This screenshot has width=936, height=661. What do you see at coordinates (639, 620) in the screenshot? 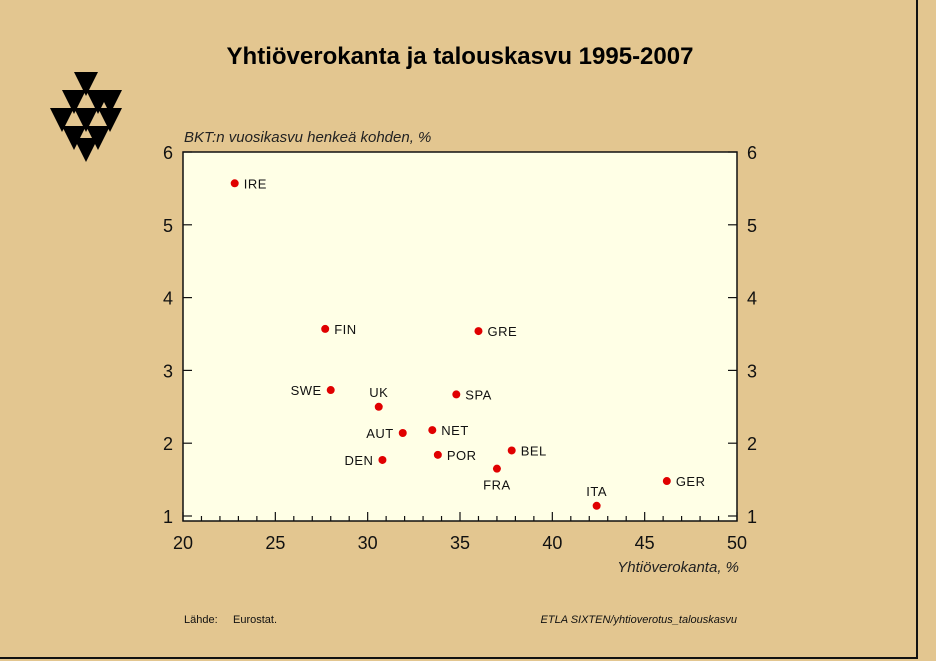
I see `credit-text: ETLA SIXTEN/yhtioverotus_talouskasvu` at bounding box center [639, 620].